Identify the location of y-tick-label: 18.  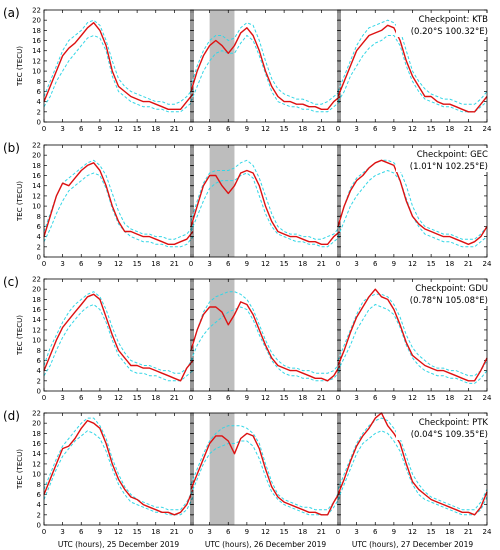
(36, 31).